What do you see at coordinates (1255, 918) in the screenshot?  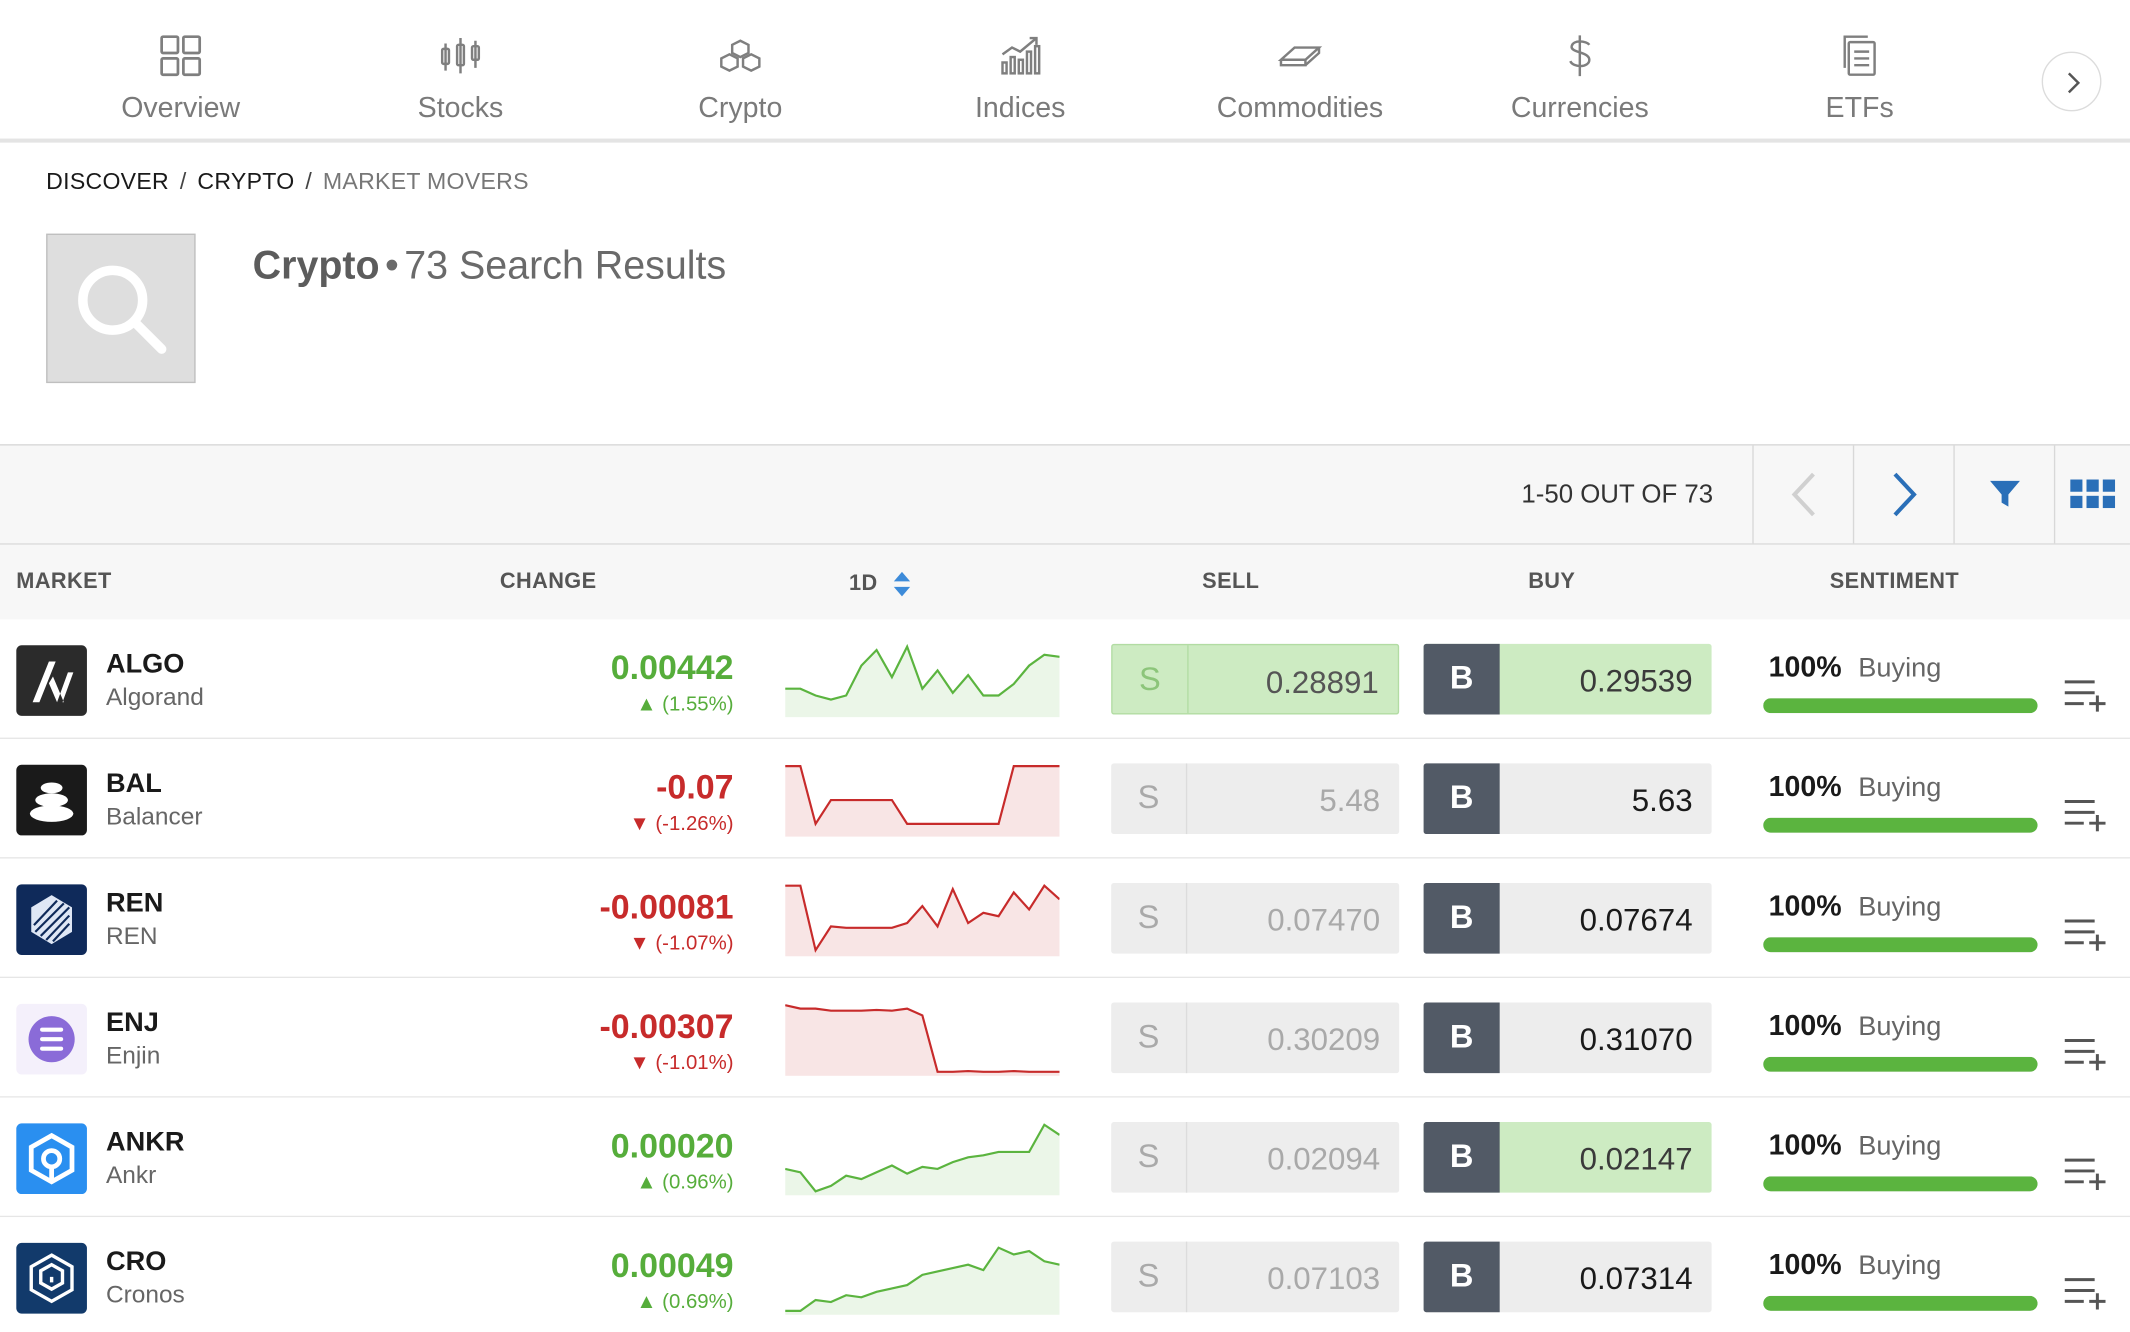 I see `sell-button: S 0.07470` at bounding box center [1255, 918].